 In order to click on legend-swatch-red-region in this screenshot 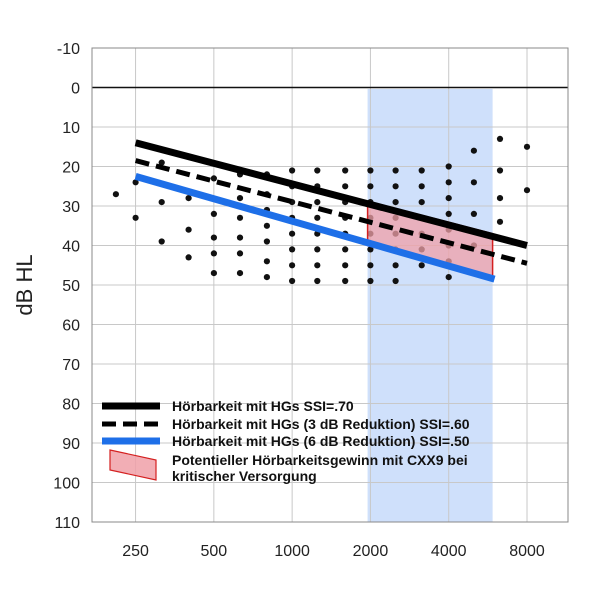, I will do `click(133, 465)`.